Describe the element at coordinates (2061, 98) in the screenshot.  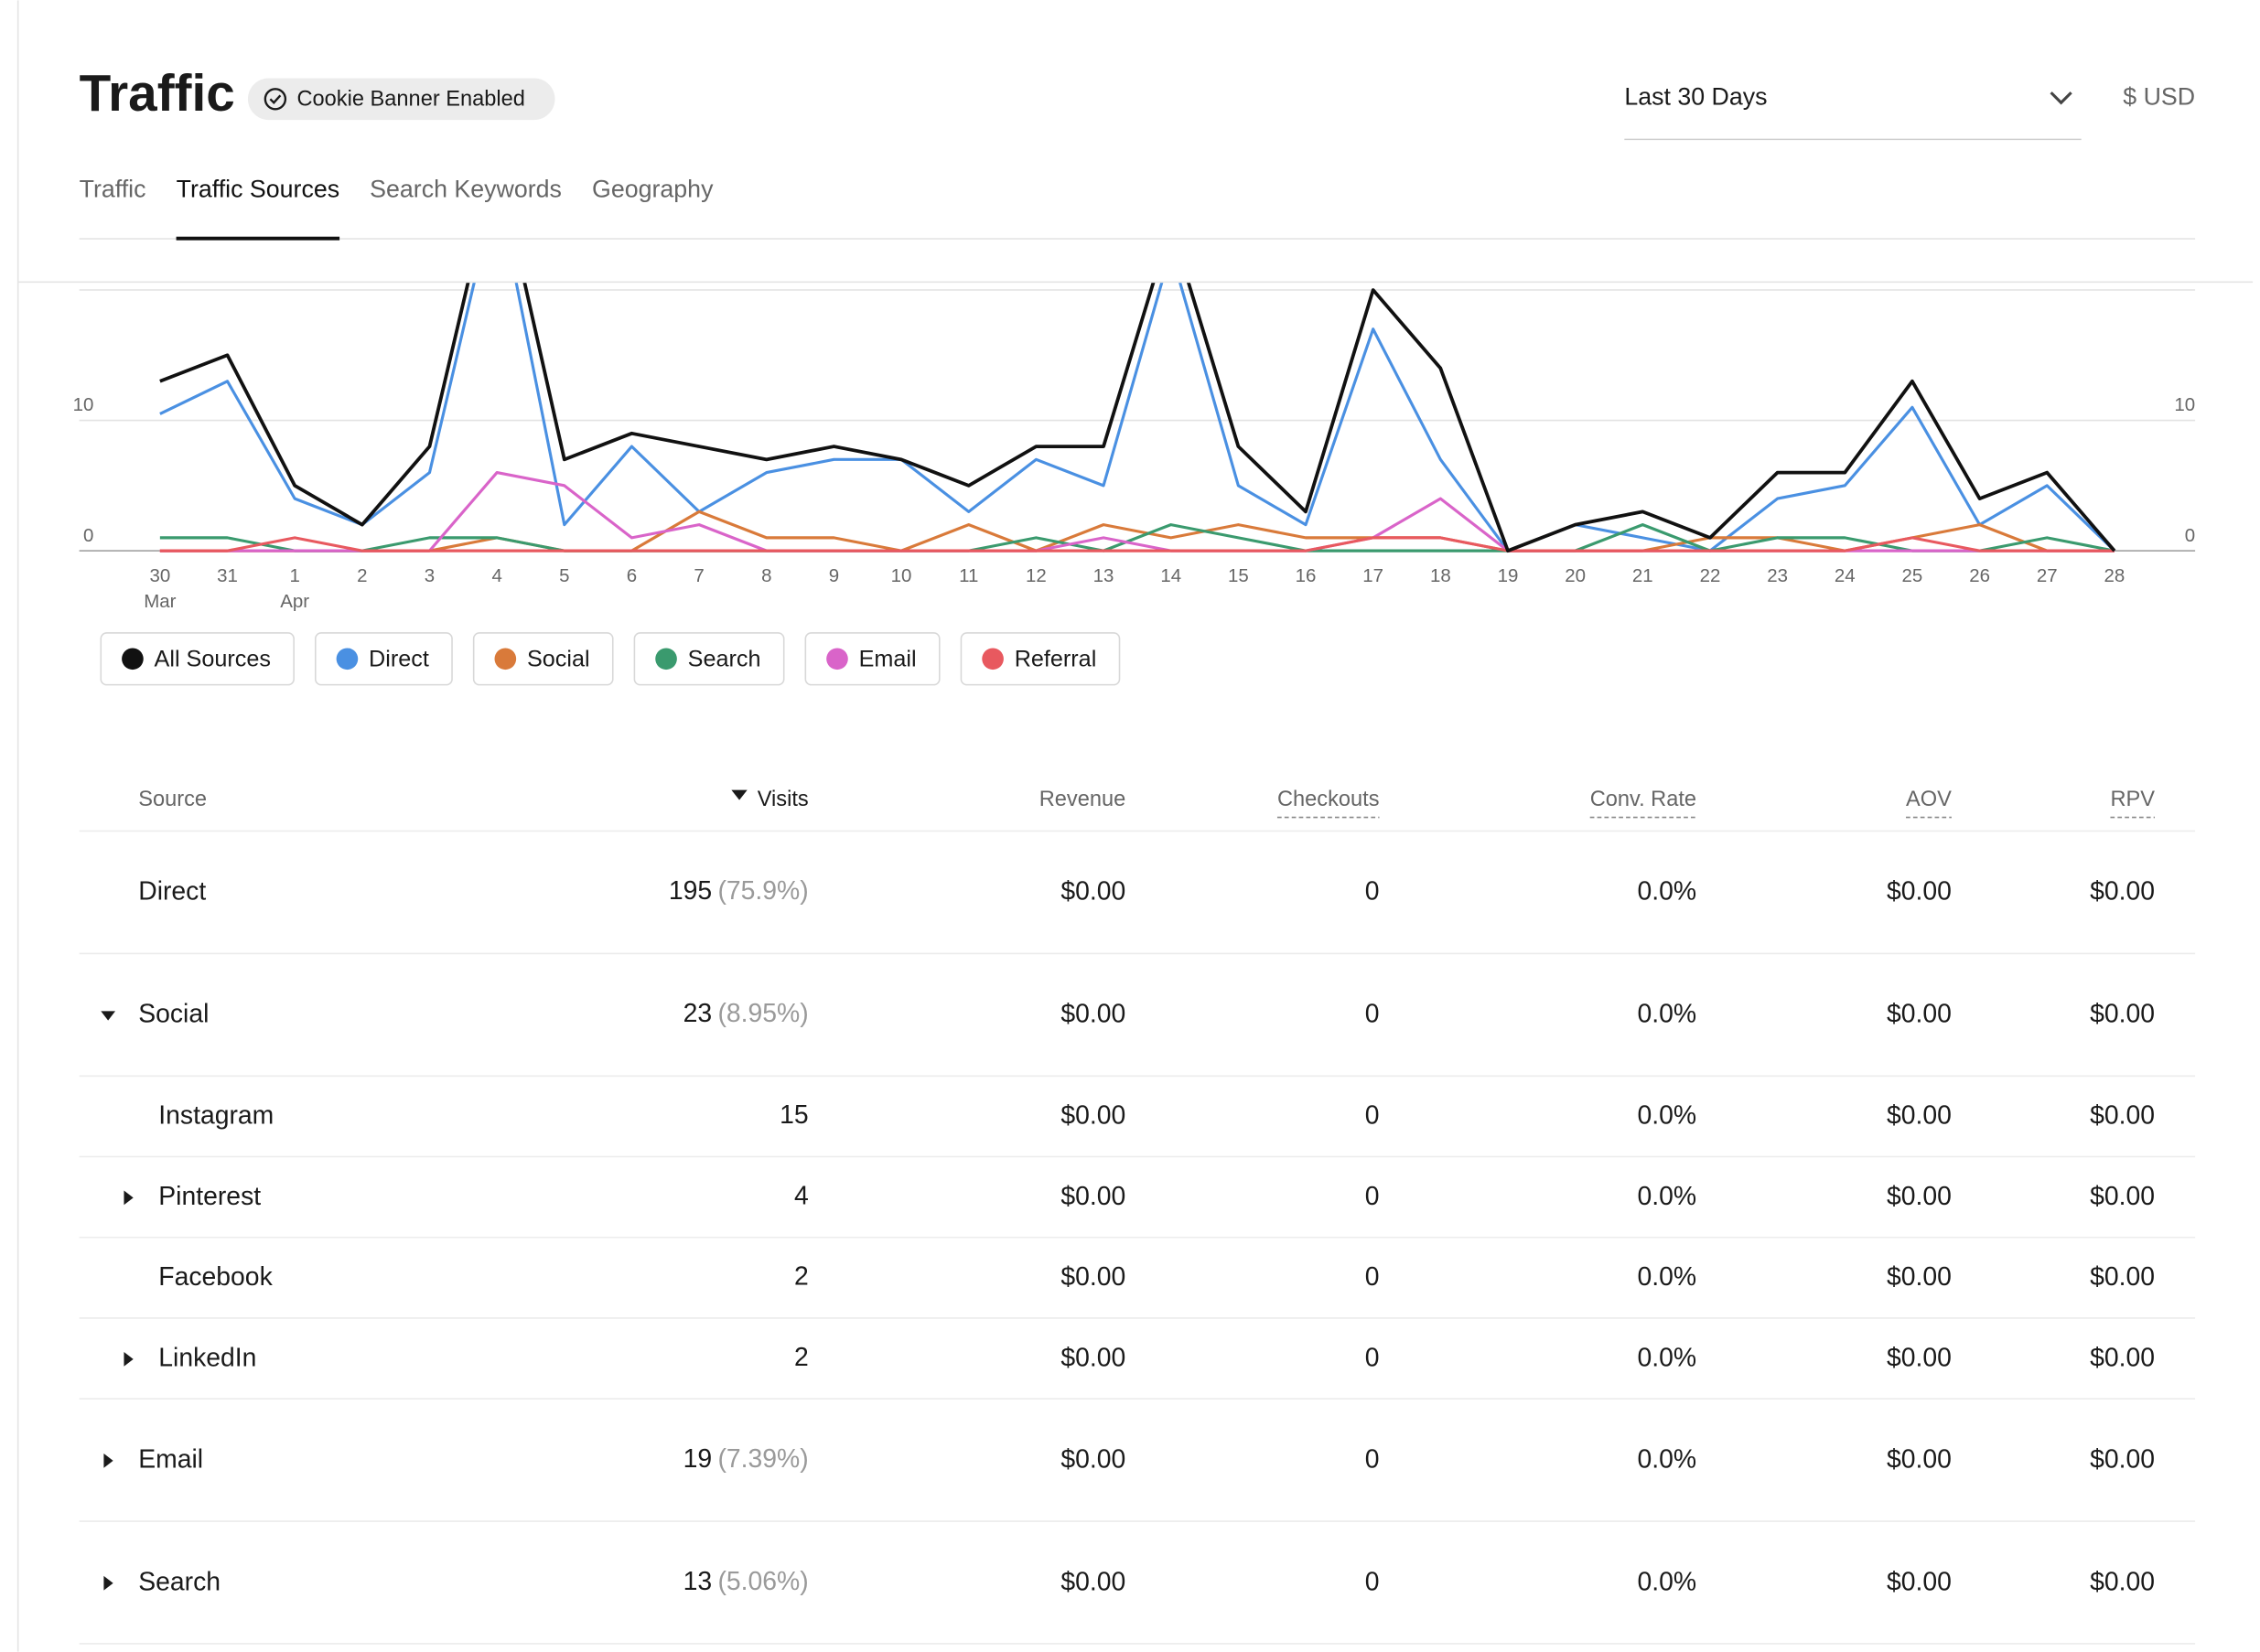
I see `dropdown-chevron` at that location.